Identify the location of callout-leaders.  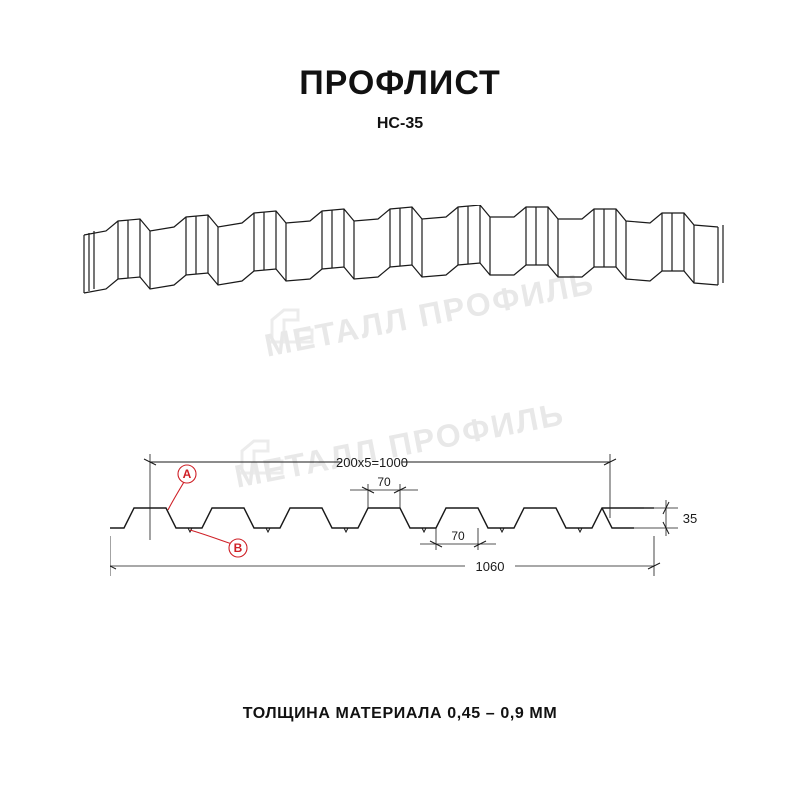
(207, 511).